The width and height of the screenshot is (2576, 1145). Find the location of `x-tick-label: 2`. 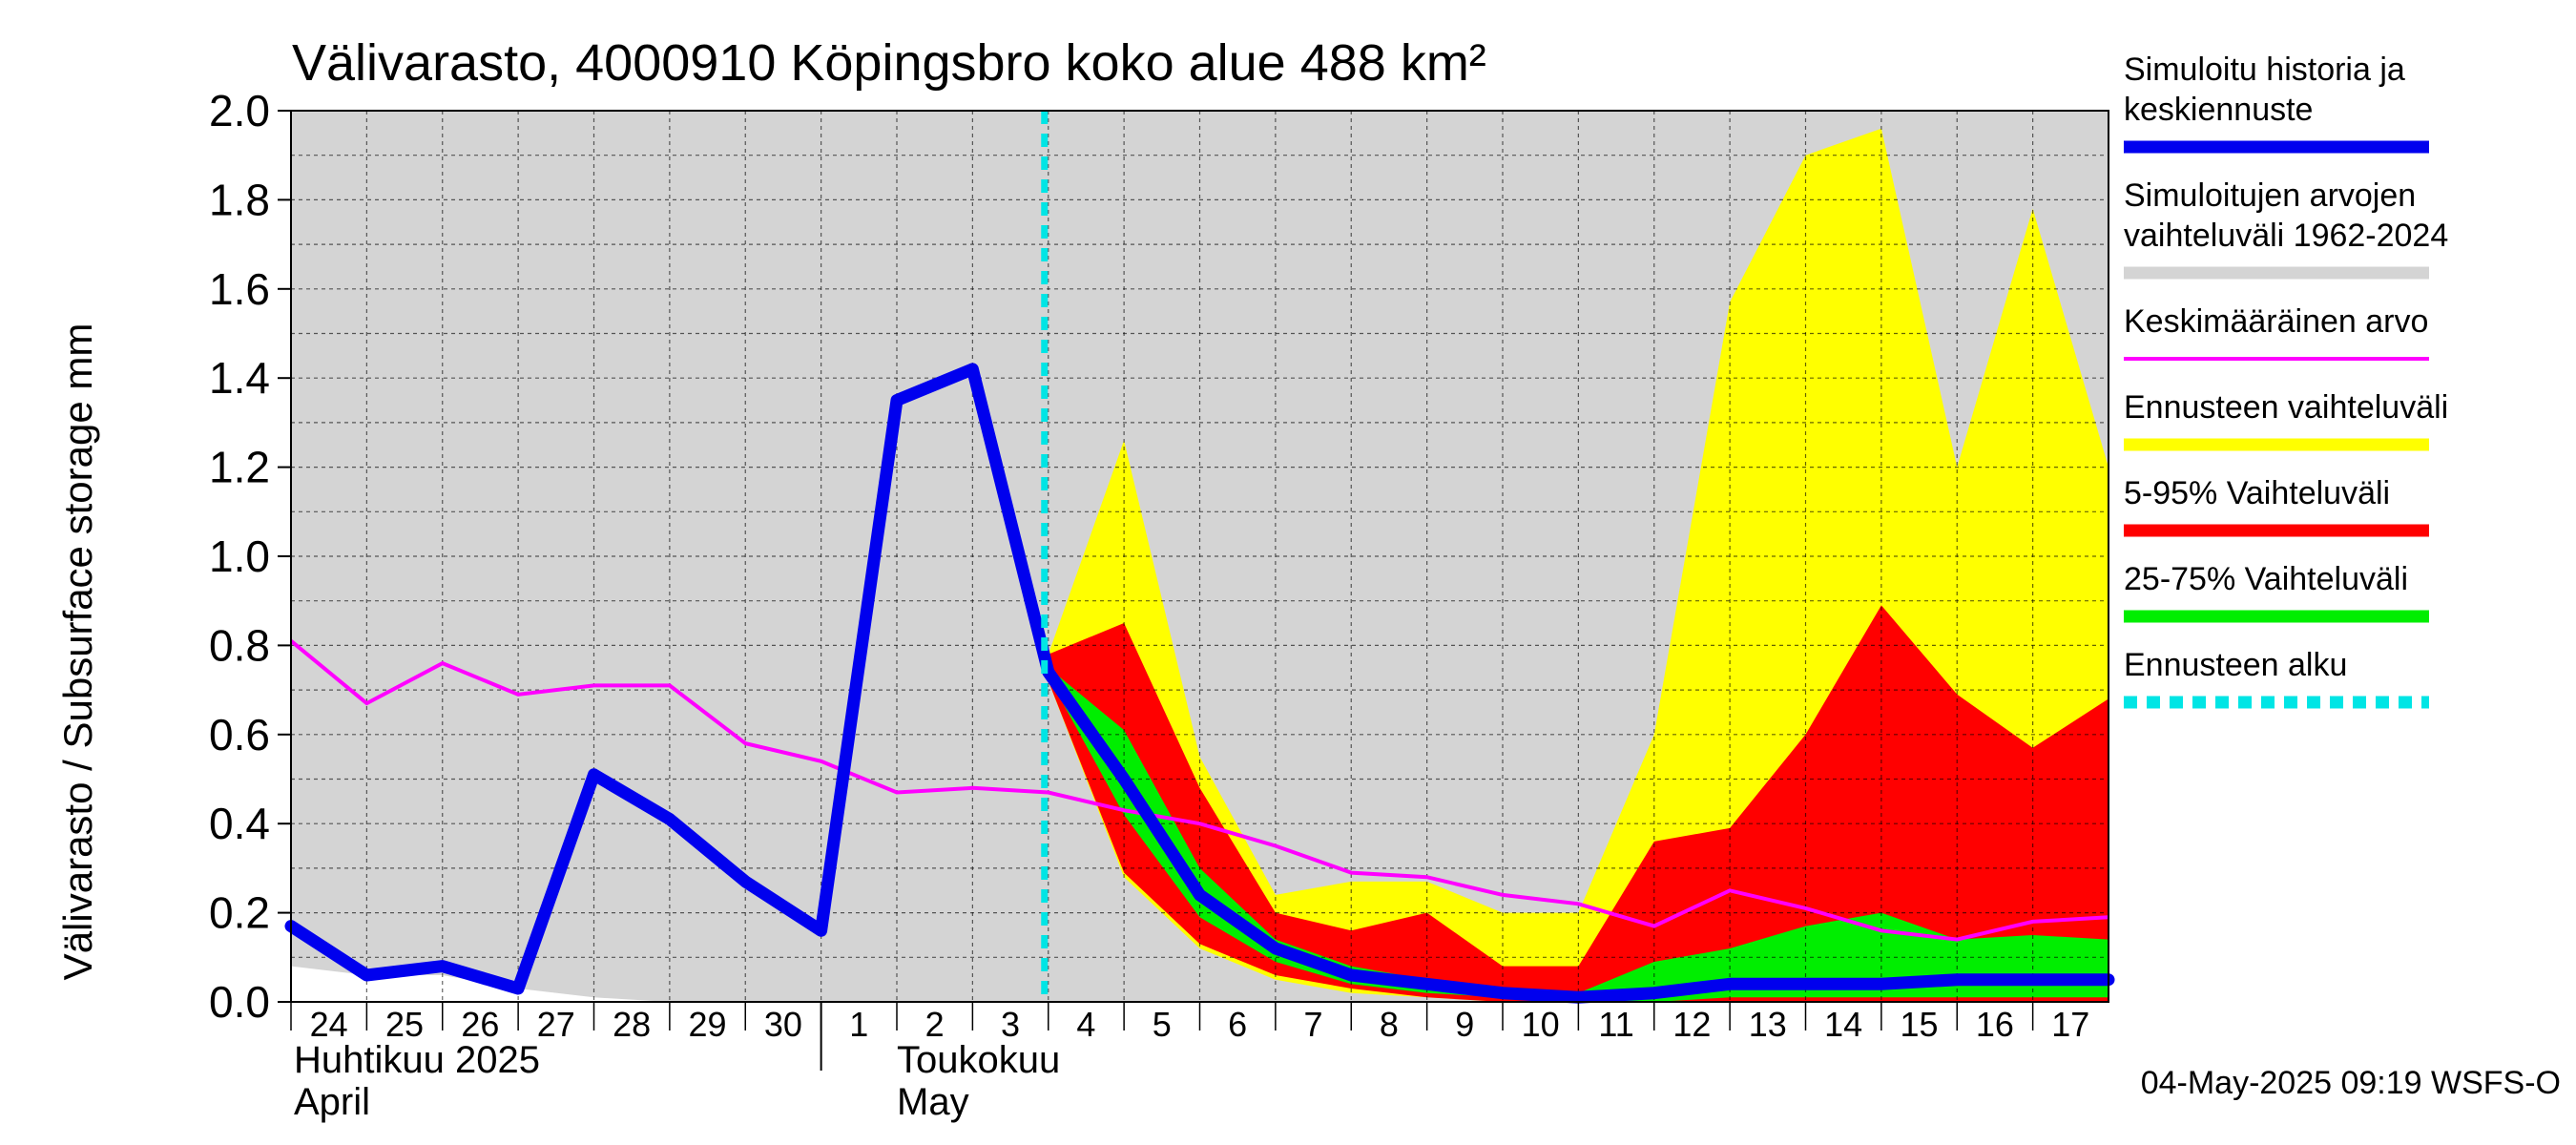

x-tick-label: 2 is located at coordinates (935, 1025).